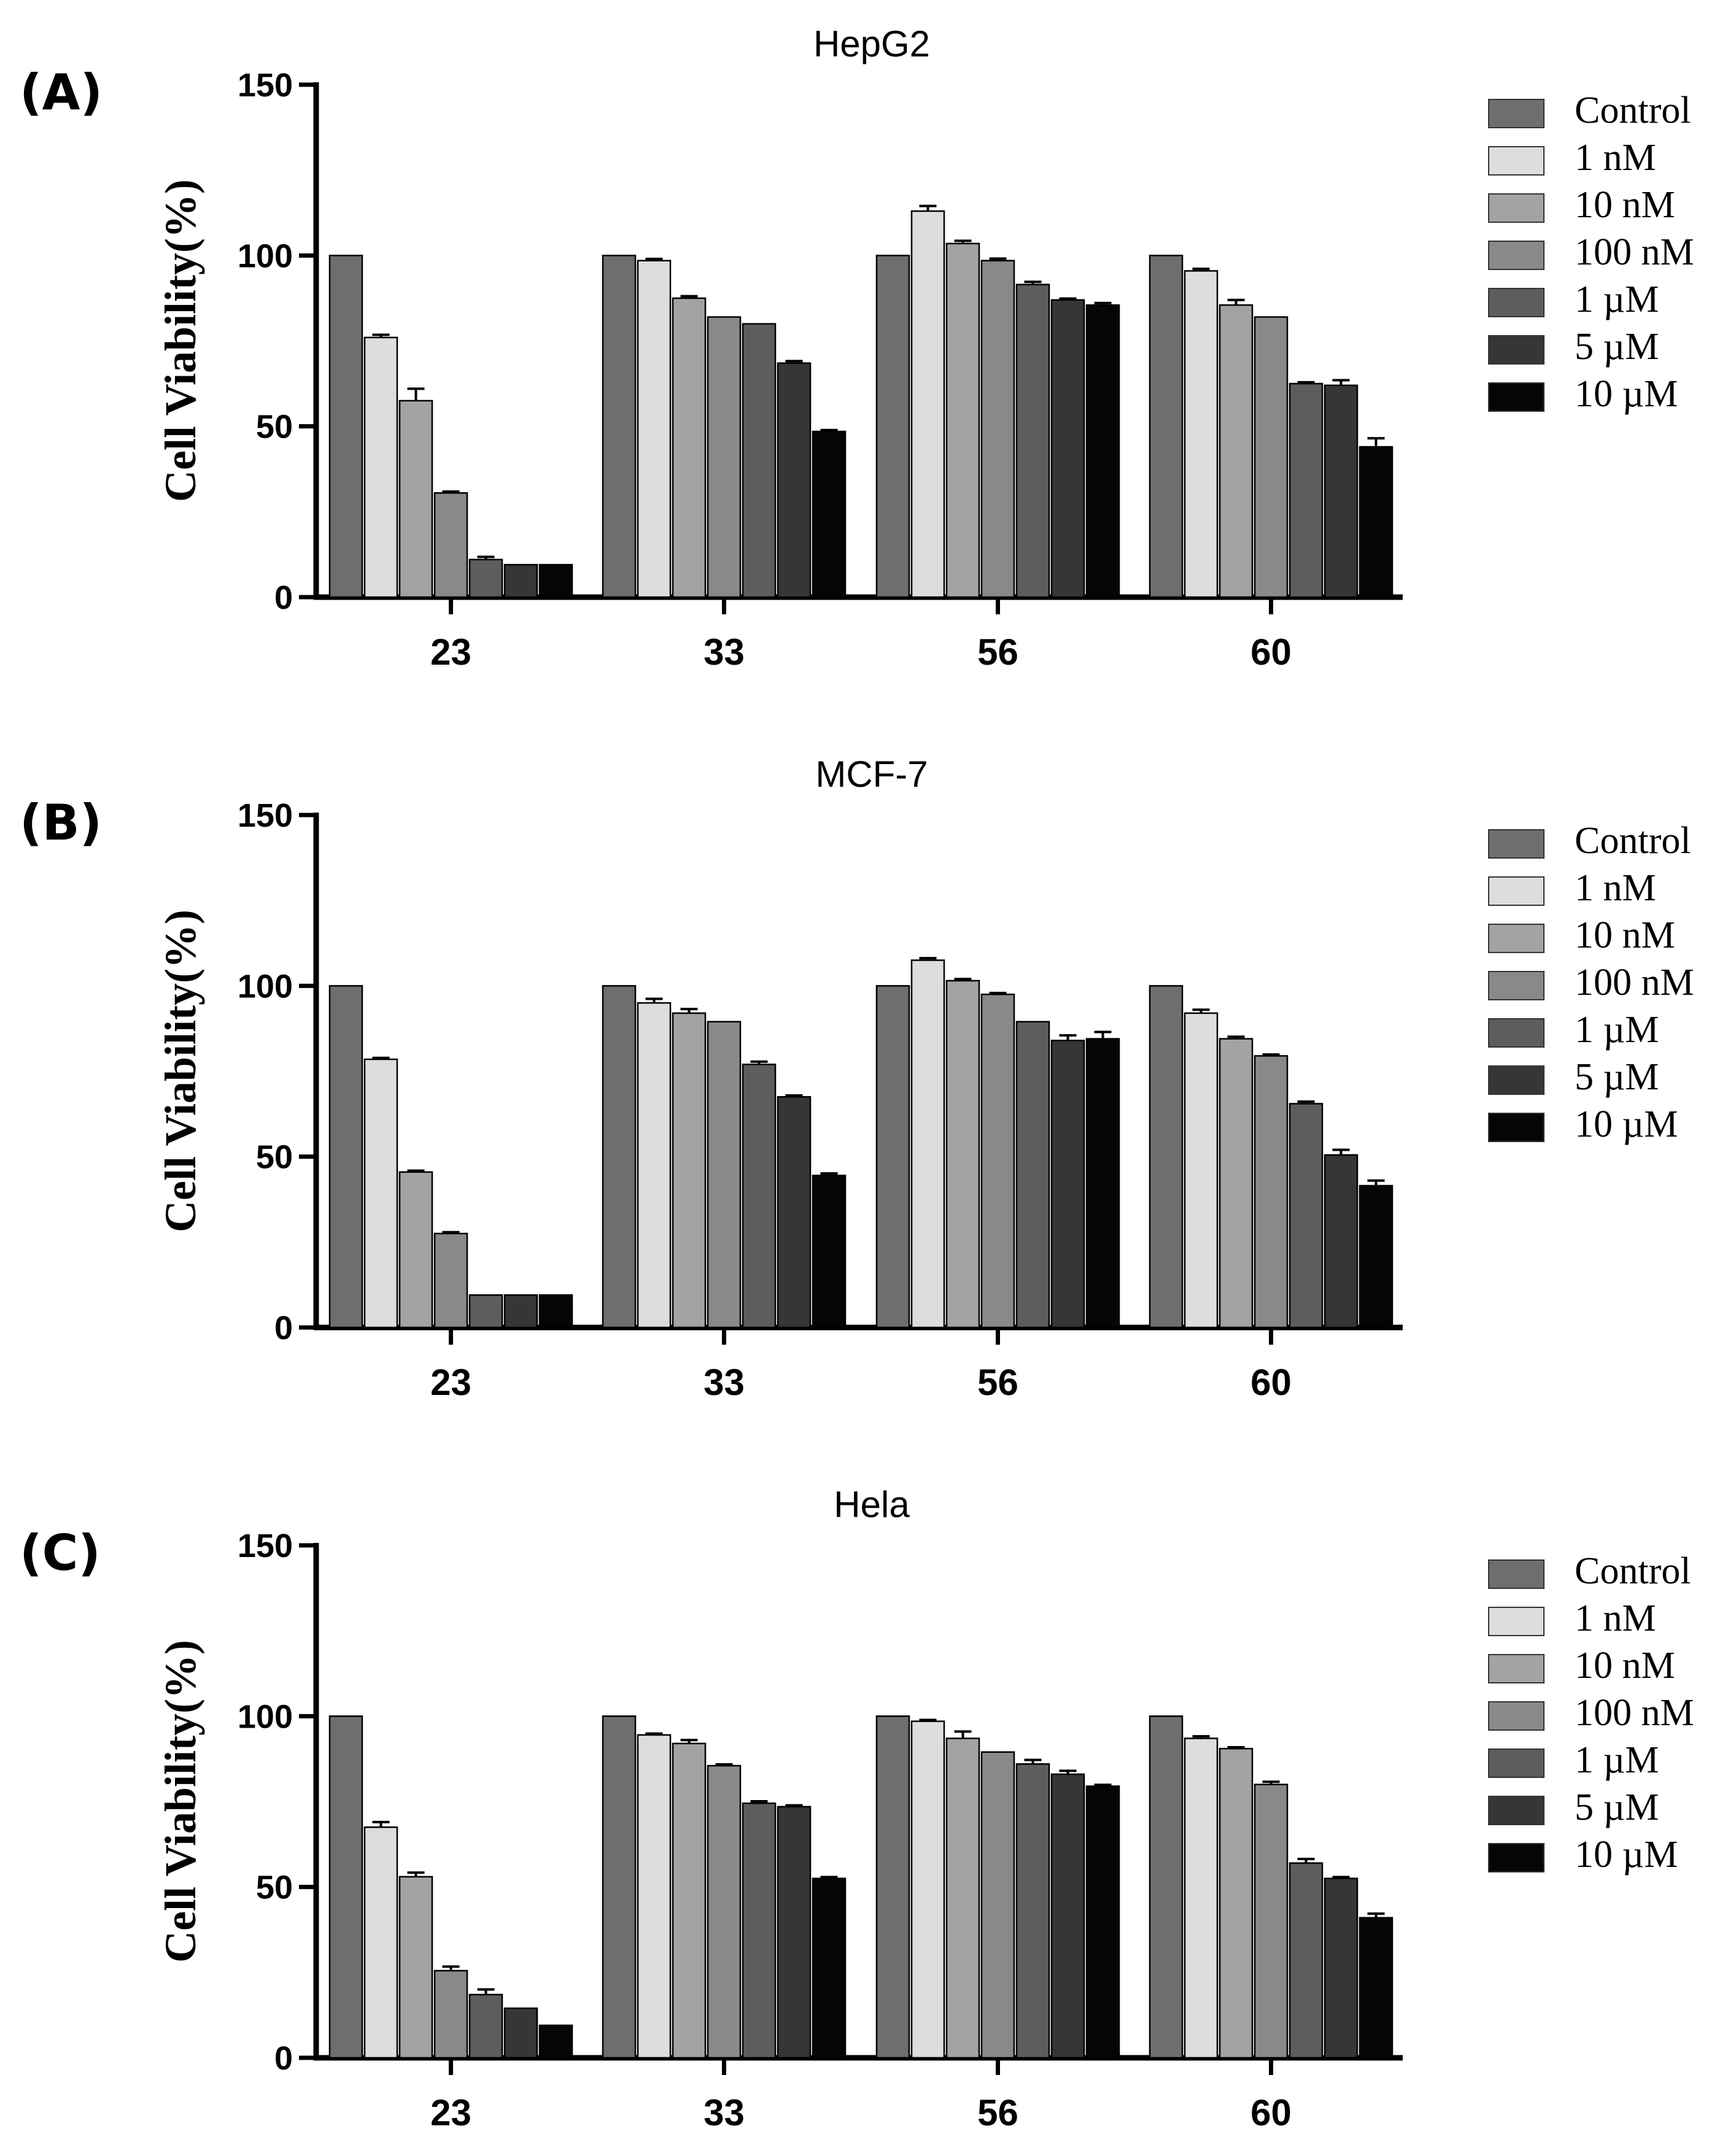  What do you see at coordinates (871, 774) in the screenshot?
I see `chart-title: MCF-7` at bounding box center [871, 774].